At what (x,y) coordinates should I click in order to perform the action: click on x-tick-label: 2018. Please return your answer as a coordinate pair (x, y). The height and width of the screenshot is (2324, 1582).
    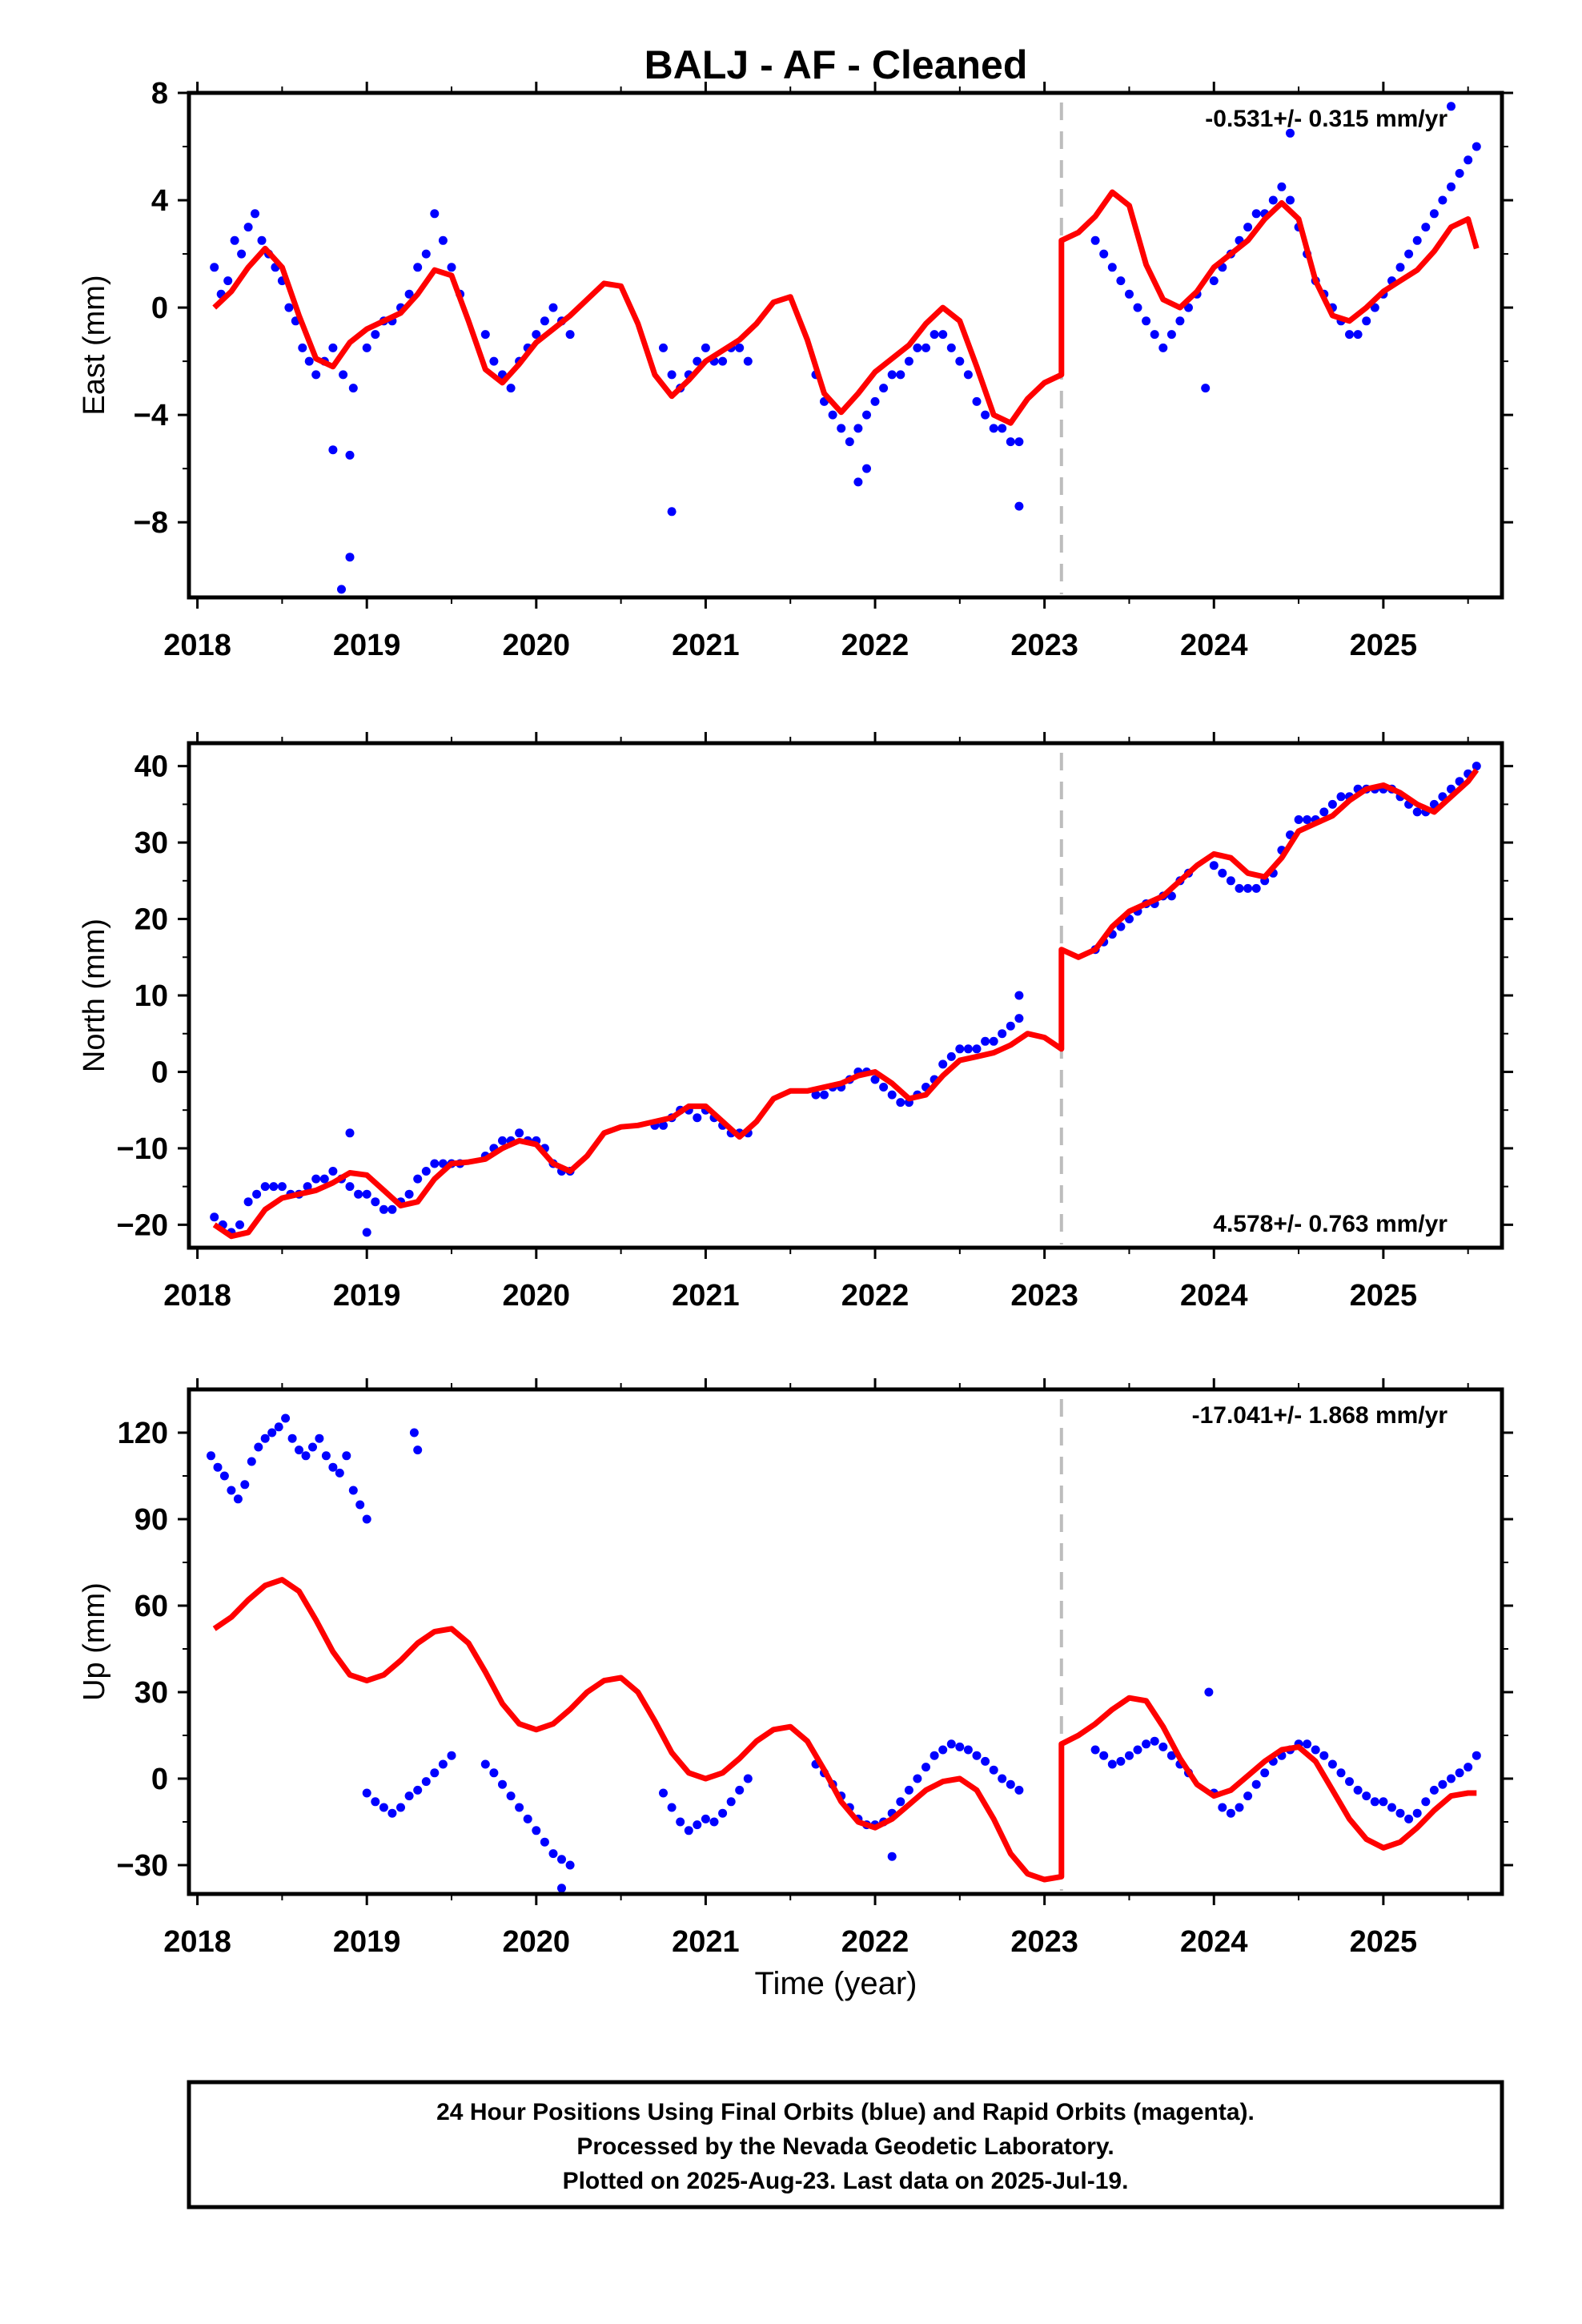
    Looking at the image, I should click on (197, 645).